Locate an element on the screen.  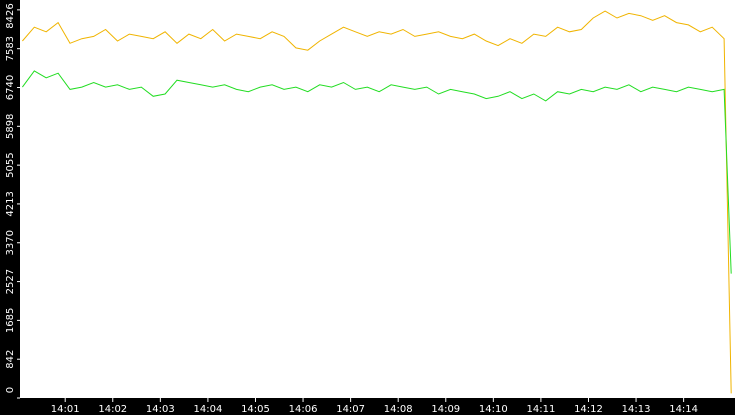
y-tick-label: 842 is located at coordinates (10, 359).